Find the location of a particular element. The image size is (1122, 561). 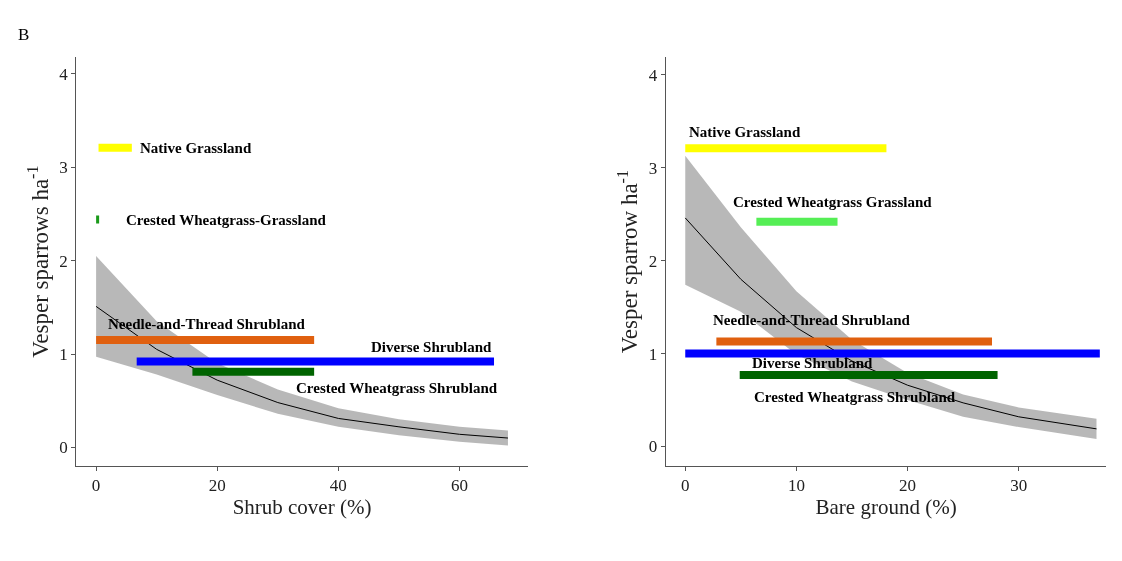

text: B is located at coordinates (24, 34).